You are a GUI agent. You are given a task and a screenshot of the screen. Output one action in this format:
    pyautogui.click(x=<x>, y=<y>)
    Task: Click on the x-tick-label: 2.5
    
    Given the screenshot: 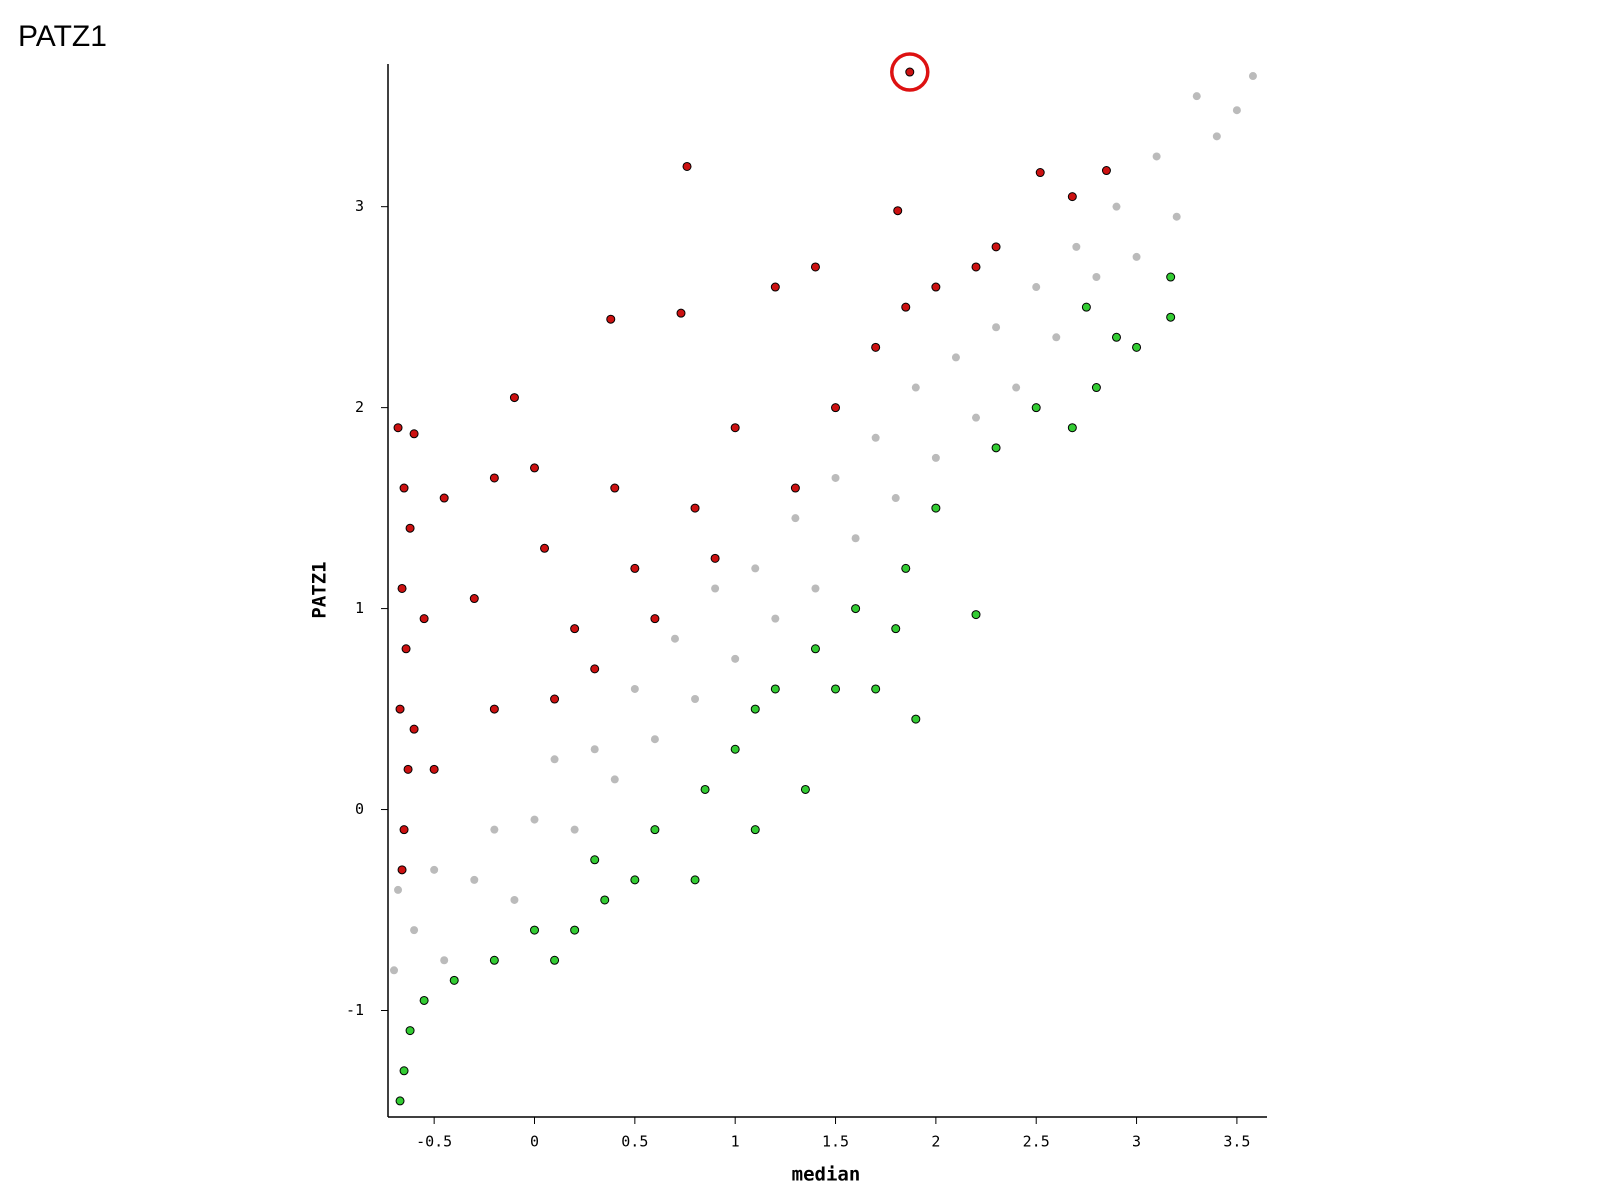 What is the action you would take?
    pyautogui.click(x=1036, y=1142)
    